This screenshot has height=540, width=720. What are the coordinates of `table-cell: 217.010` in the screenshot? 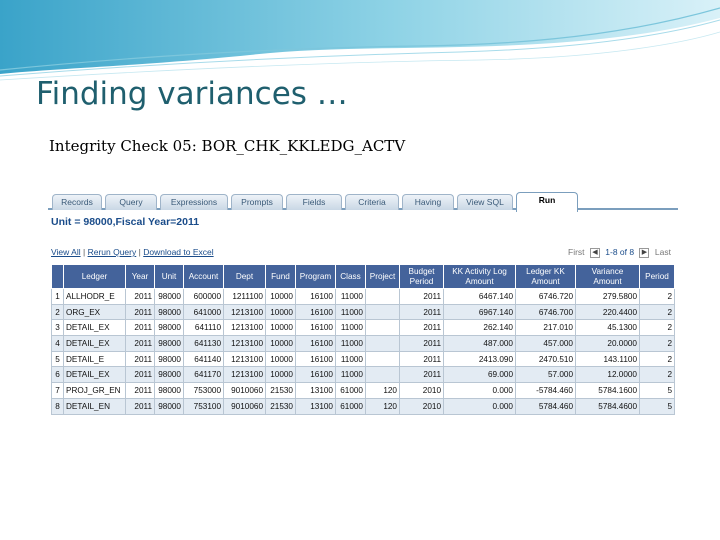 It's located at (545, 328).